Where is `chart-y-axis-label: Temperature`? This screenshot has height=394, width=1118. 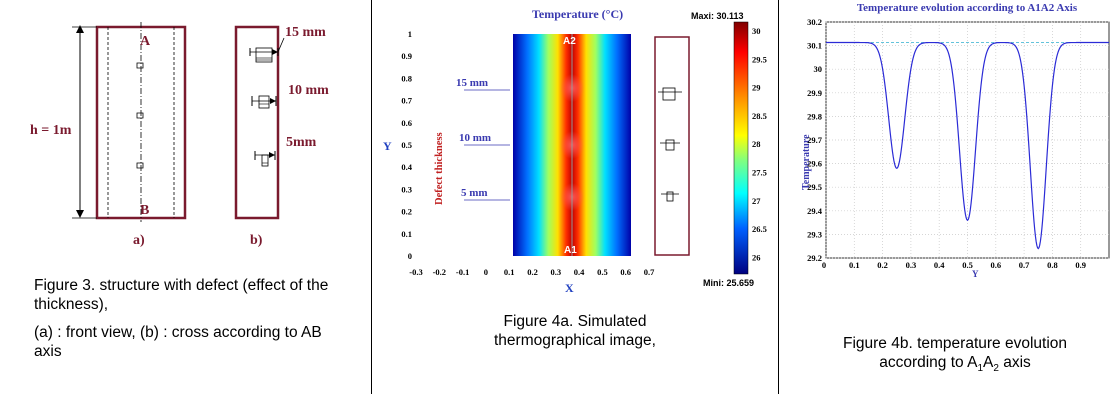
chart-y-axis-label: Temperature is located at coordinates (806, 162).